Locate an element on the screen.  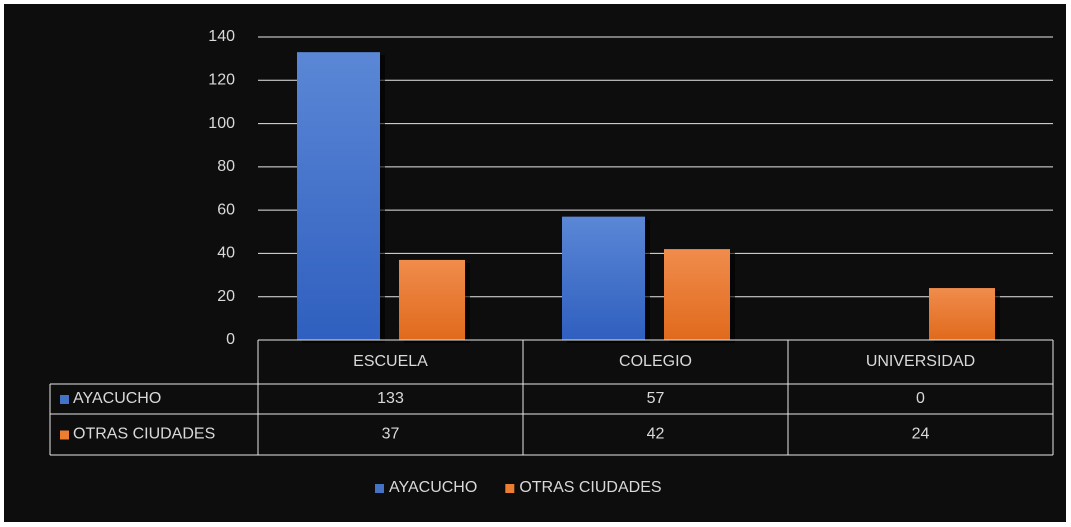
y-tick-label: 120 is located at coordinates (221, 80).